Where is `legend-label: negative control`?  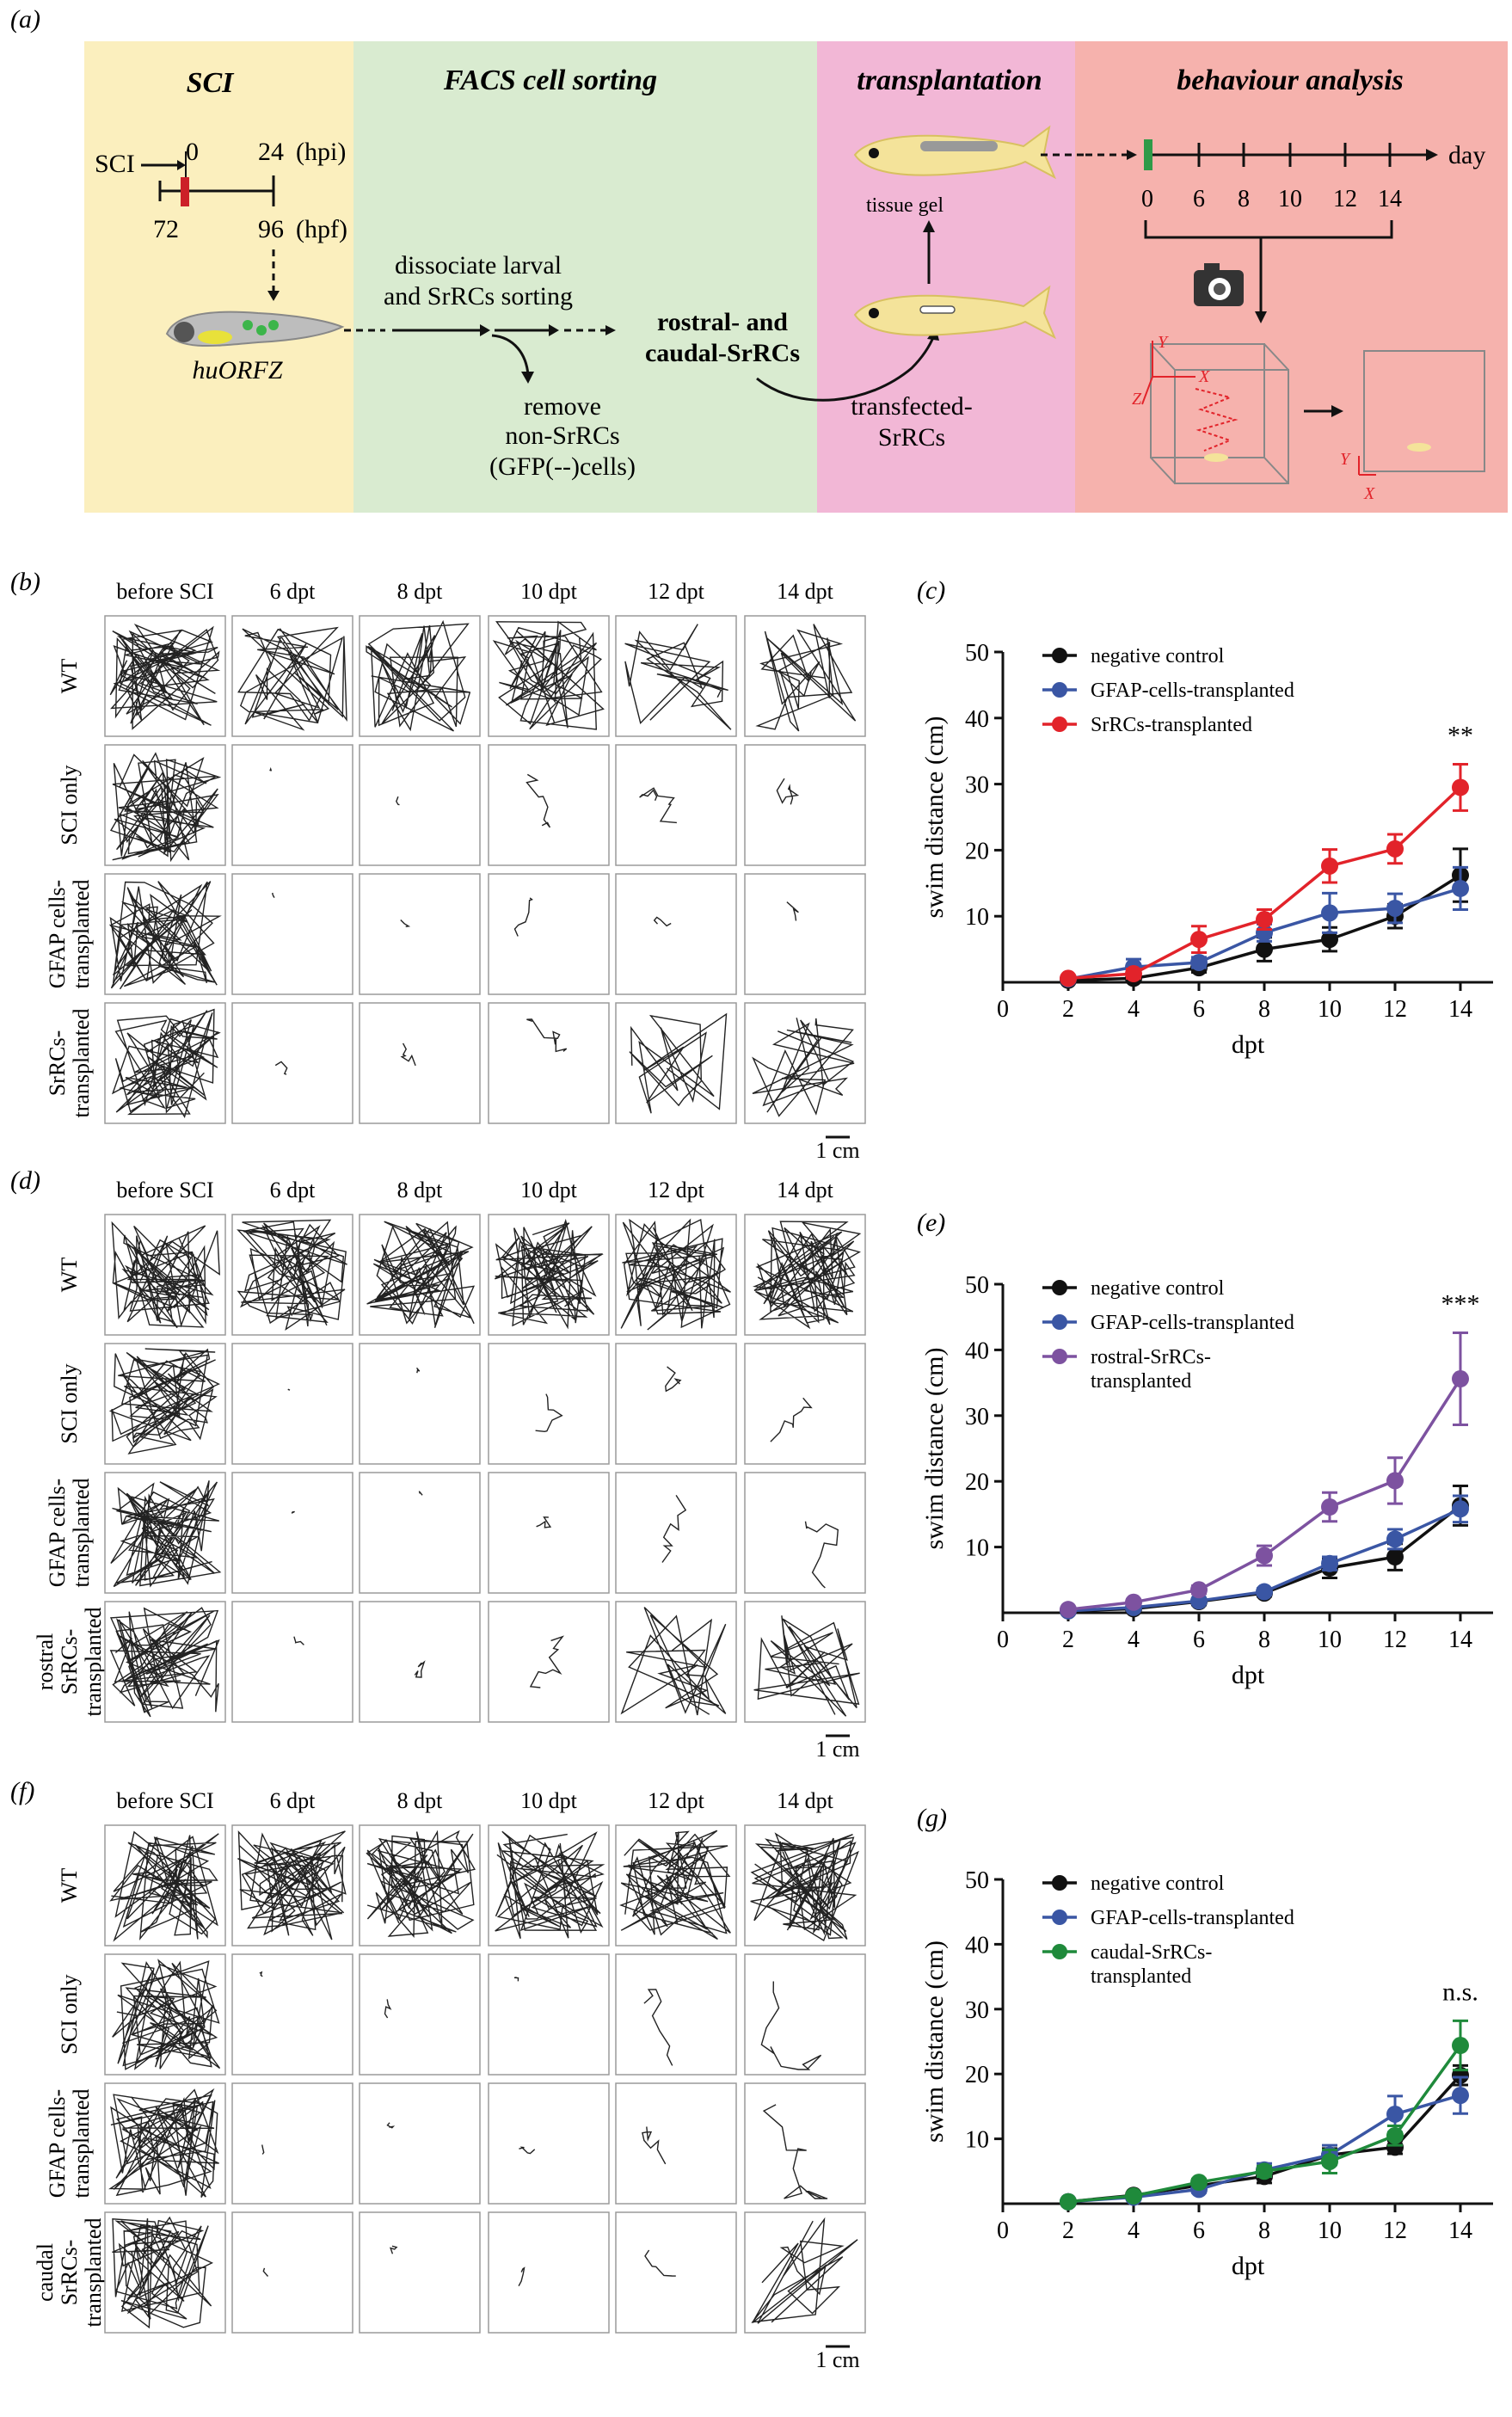
legend-label: negative control is located at coordinates (1158, 1884).